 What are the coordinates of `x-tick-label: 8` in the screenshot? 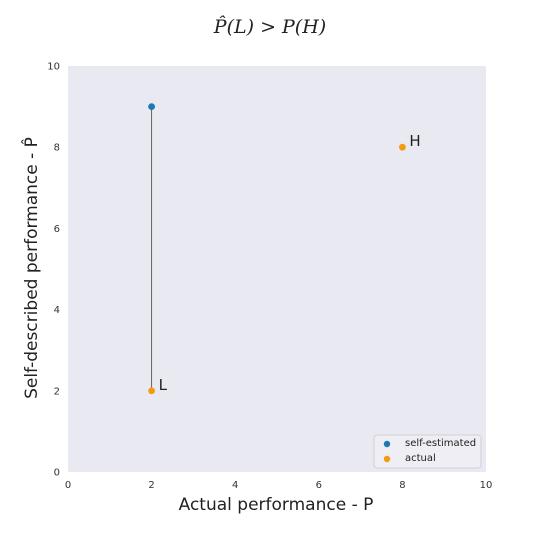 It's located at (402, 485).